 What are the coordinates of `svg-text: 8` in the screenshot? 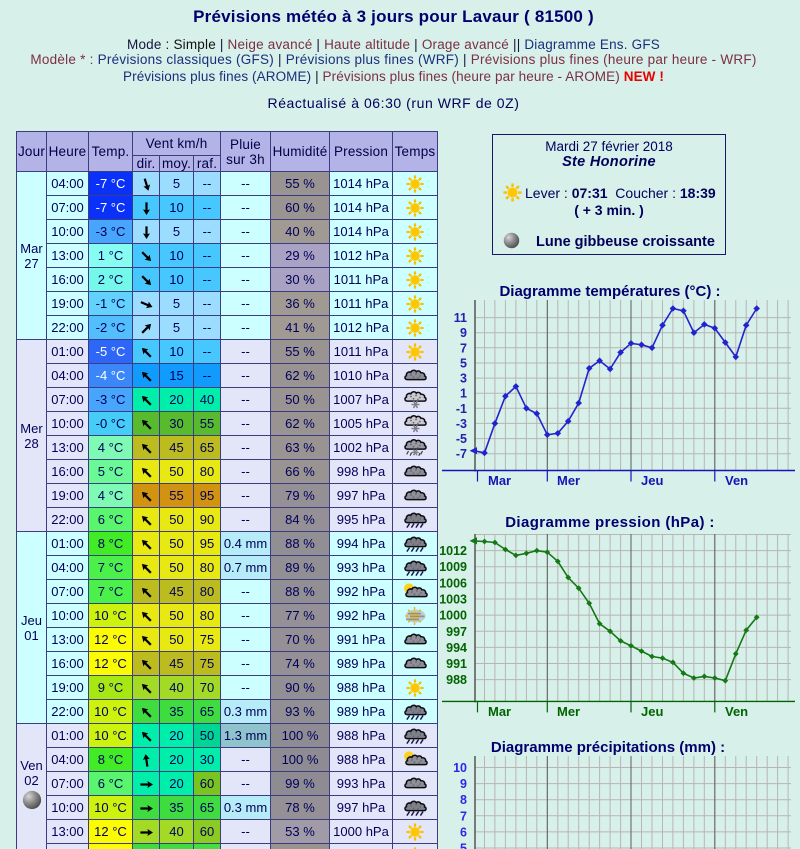 It's located at (463, 800).